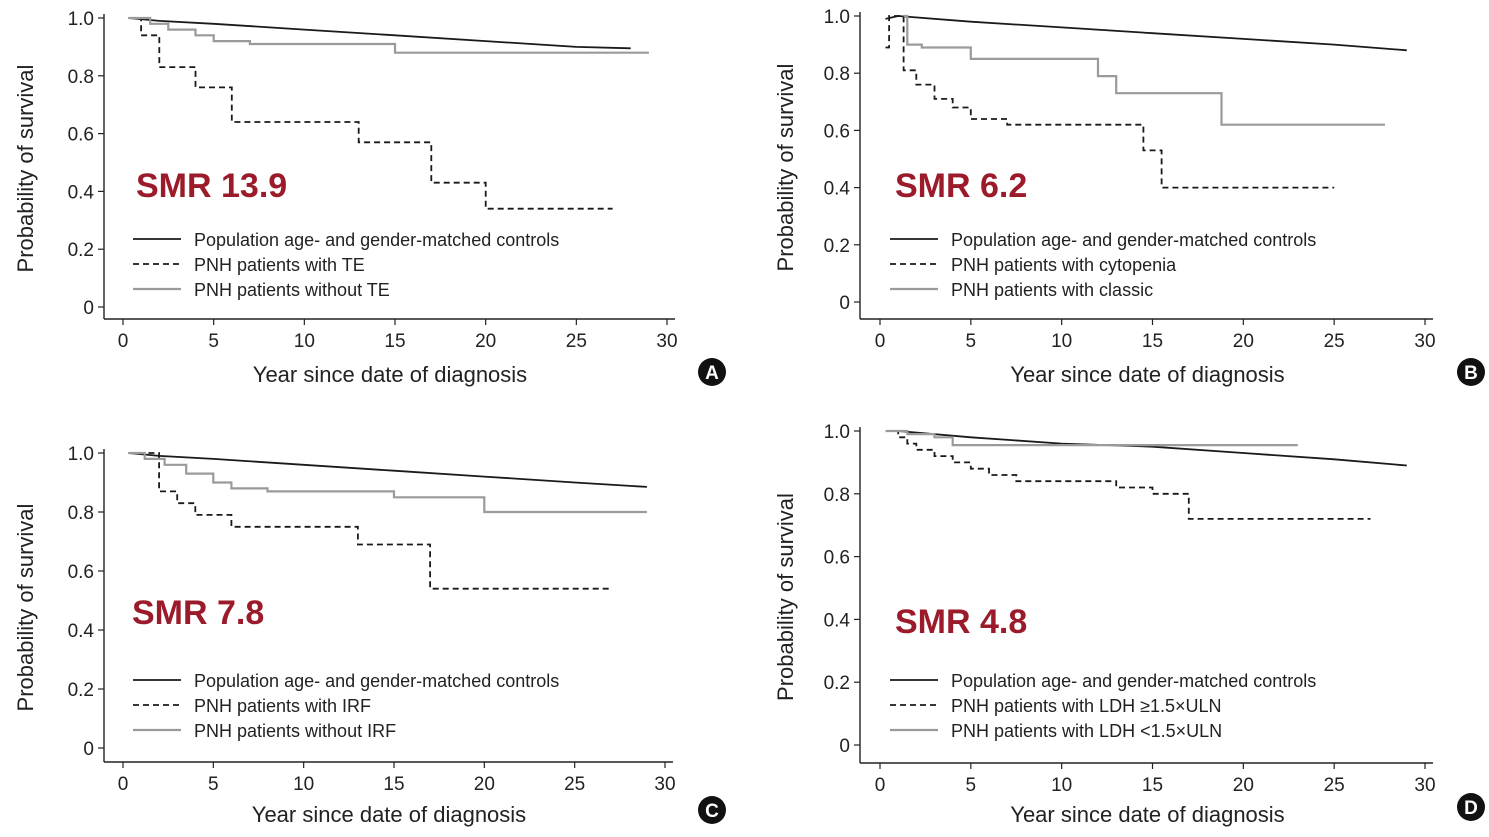  What do you see at coordinates (279, 265) in the screenshot?
I see `legend-label-2: PNH patients with TE` at bounding box center [279, 265].